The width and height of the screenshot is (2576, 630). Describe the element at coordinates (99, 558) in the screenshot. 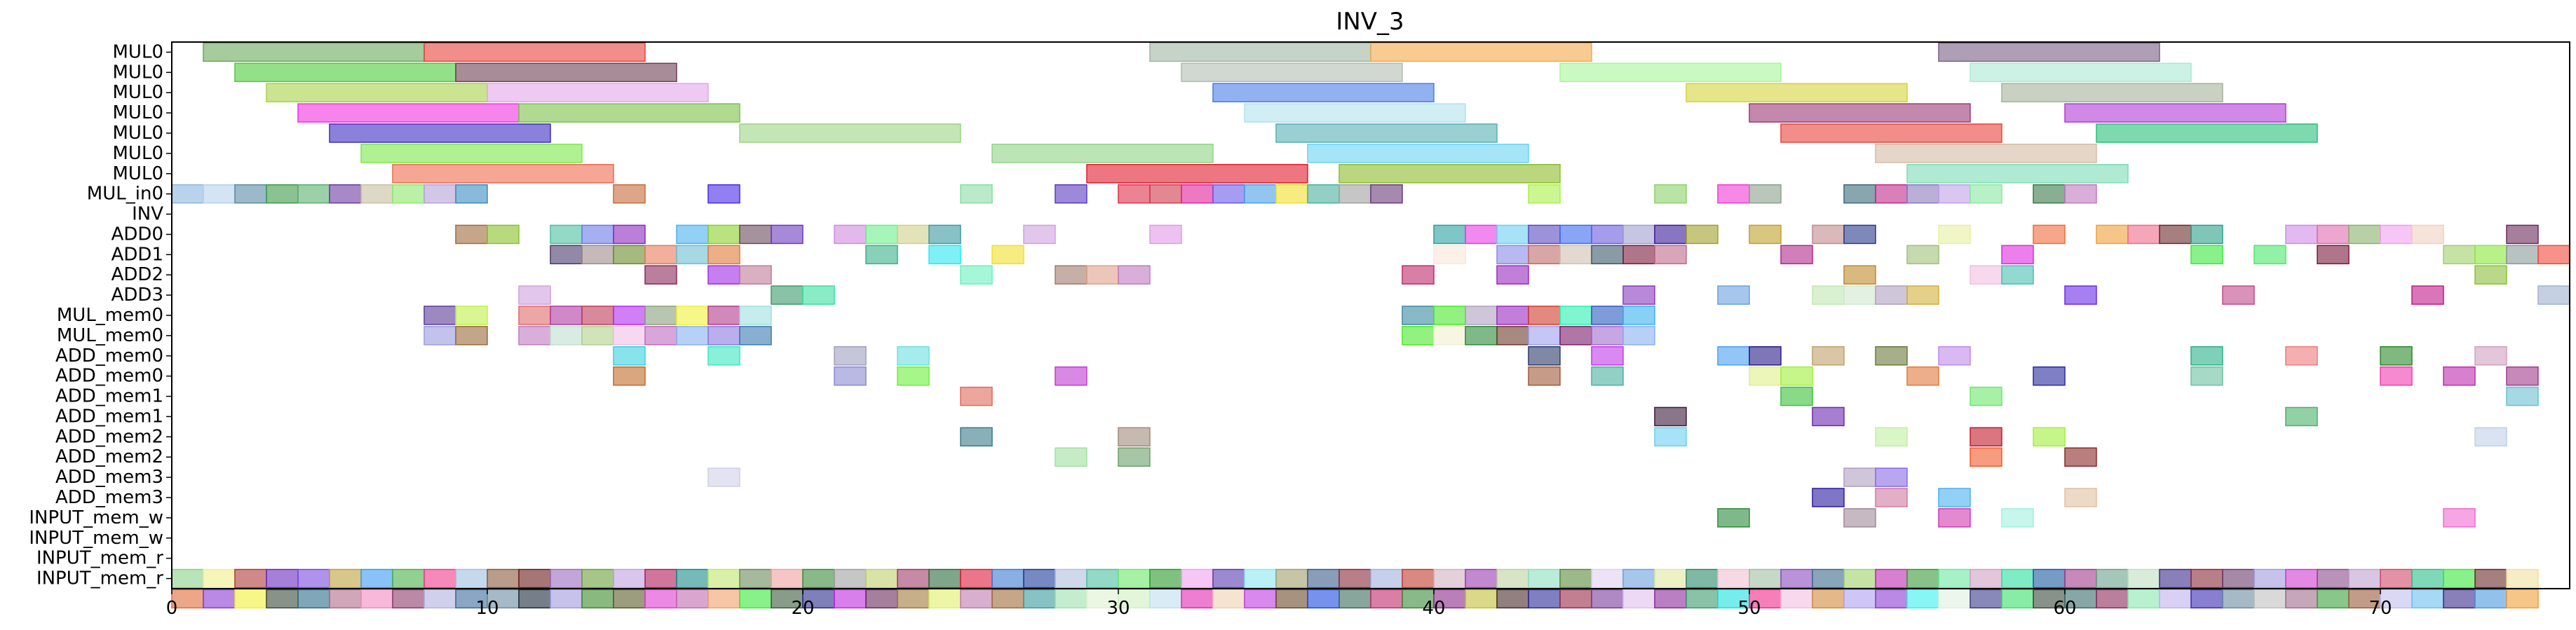

I see `y-tick-label: INPUT_mem_r` at that location.